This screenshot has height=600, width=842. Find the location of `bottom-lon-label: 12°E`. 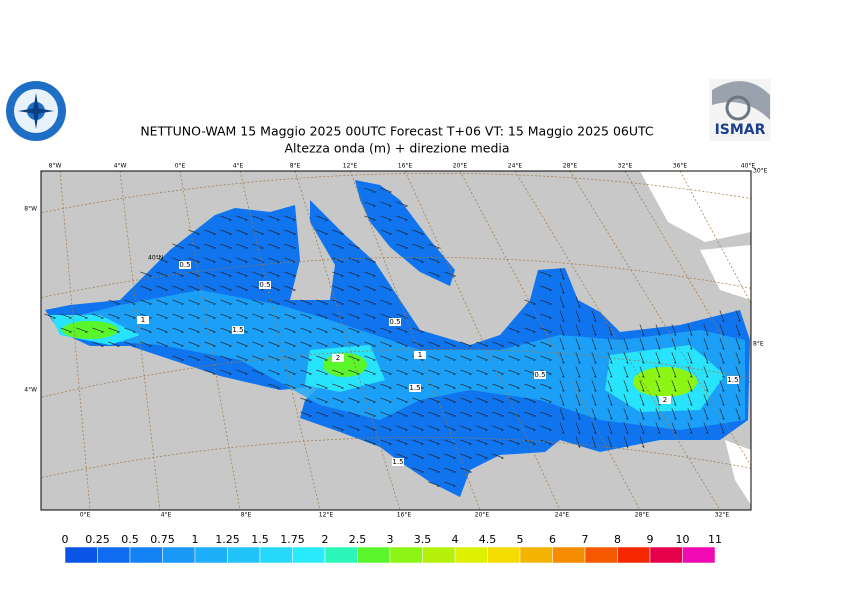

bottom-lon-label: 12°E is located at coordinates (326, 515).